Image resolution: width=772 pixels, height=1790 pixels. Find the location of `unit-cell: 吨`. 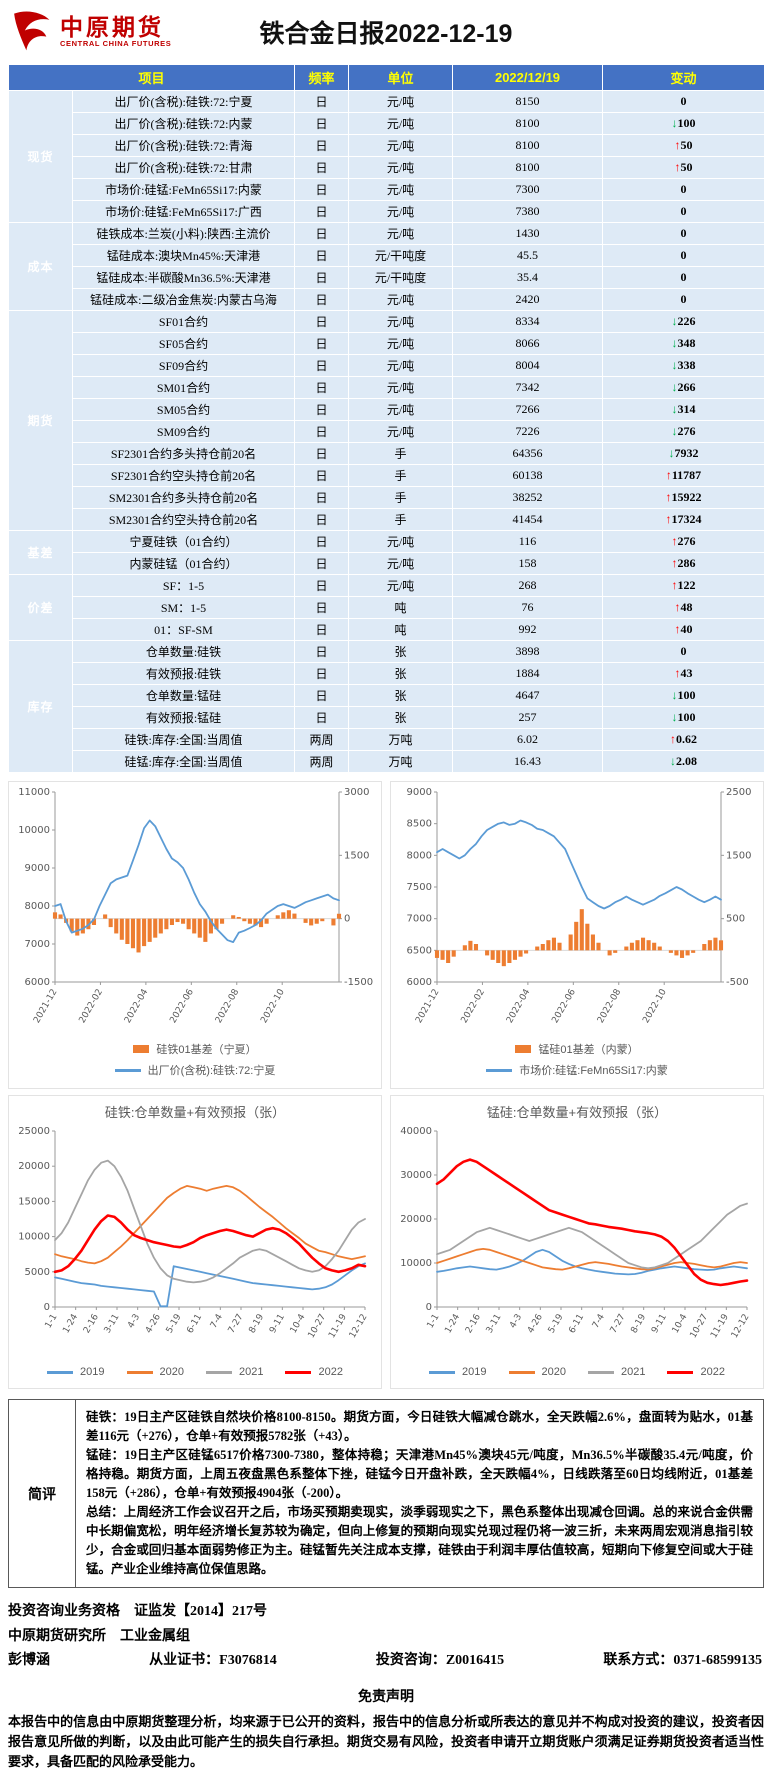

unit-cell: 吨 is located at coordinates (401, 629).